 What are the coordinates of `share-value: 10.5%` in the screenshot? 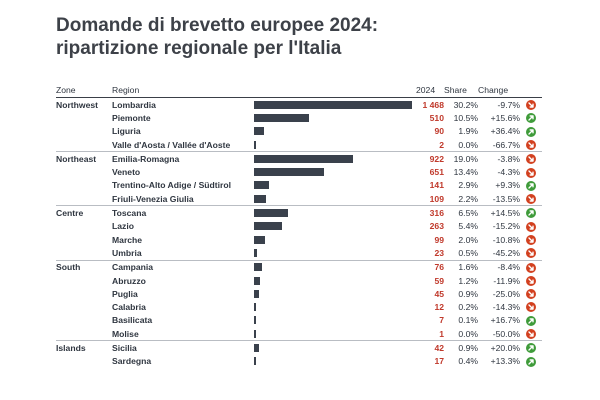 It's located at (465, 117).